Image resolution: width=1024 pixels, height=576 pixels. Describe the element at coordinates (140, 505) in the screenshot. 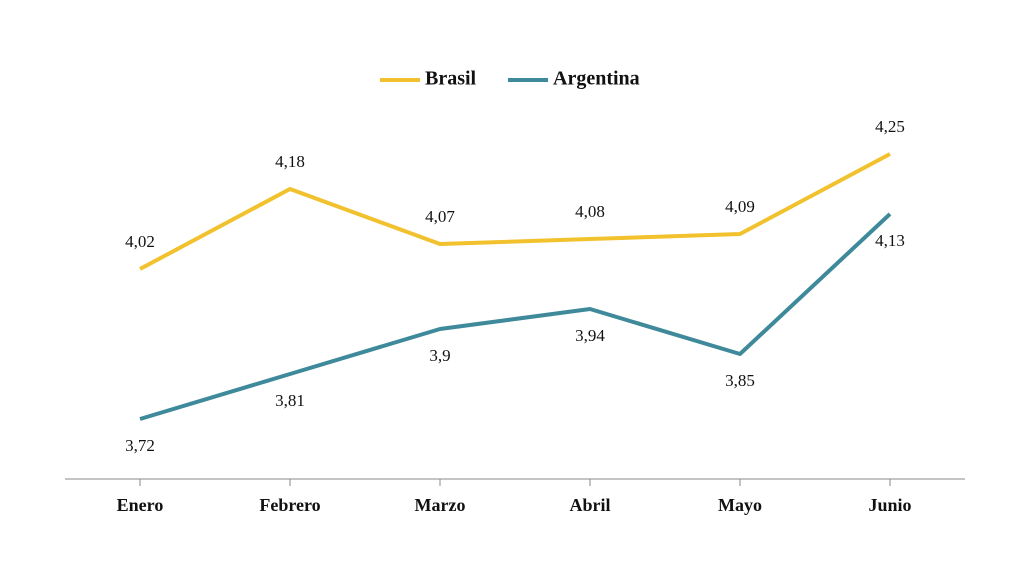

I see `x-tick-label: Enero` at that location.